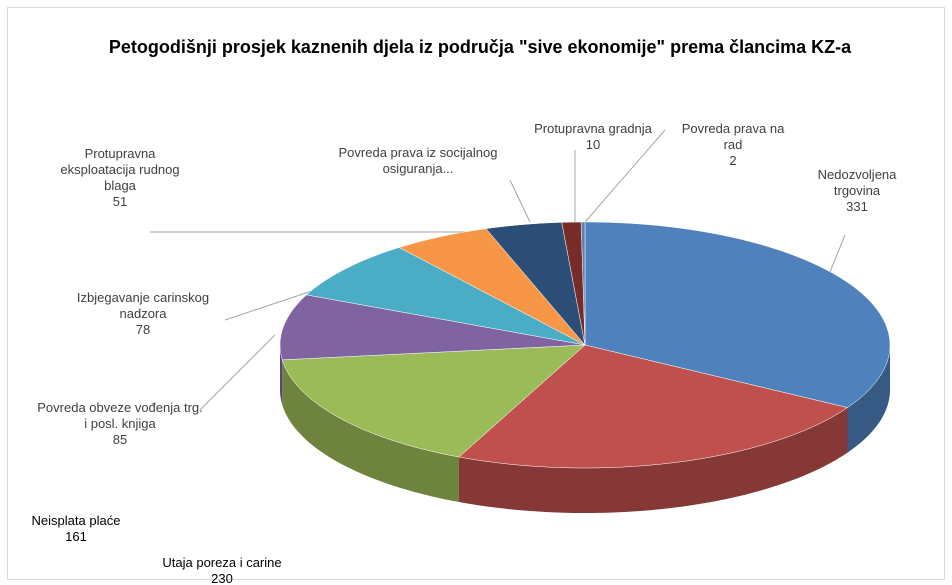  Describe the element at coordinates (857, 206) in the screenshot. I see `label-value: 331` at that location.